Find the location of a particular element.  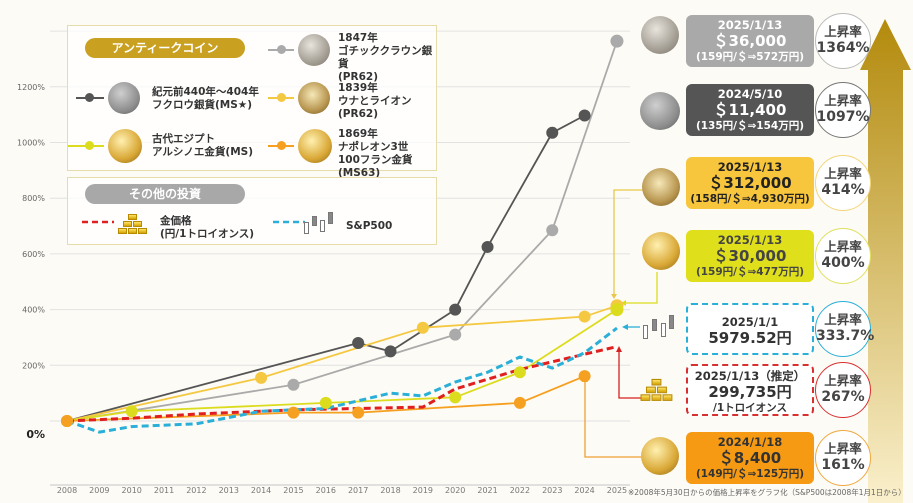

card-price: ＄8,400 is located at coordinates (750, 458).